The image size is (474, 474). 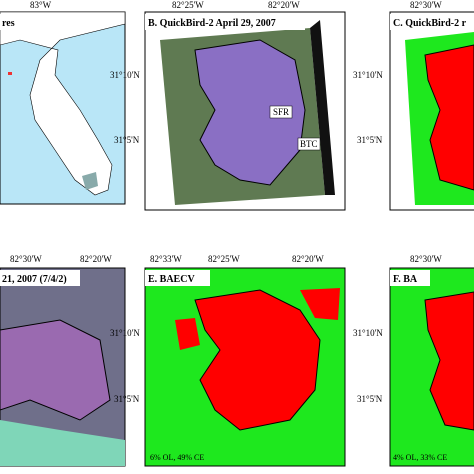 I want to click on panel-title: B. QuickBird-2 April 29, 2007, so click(x=212, y=23).